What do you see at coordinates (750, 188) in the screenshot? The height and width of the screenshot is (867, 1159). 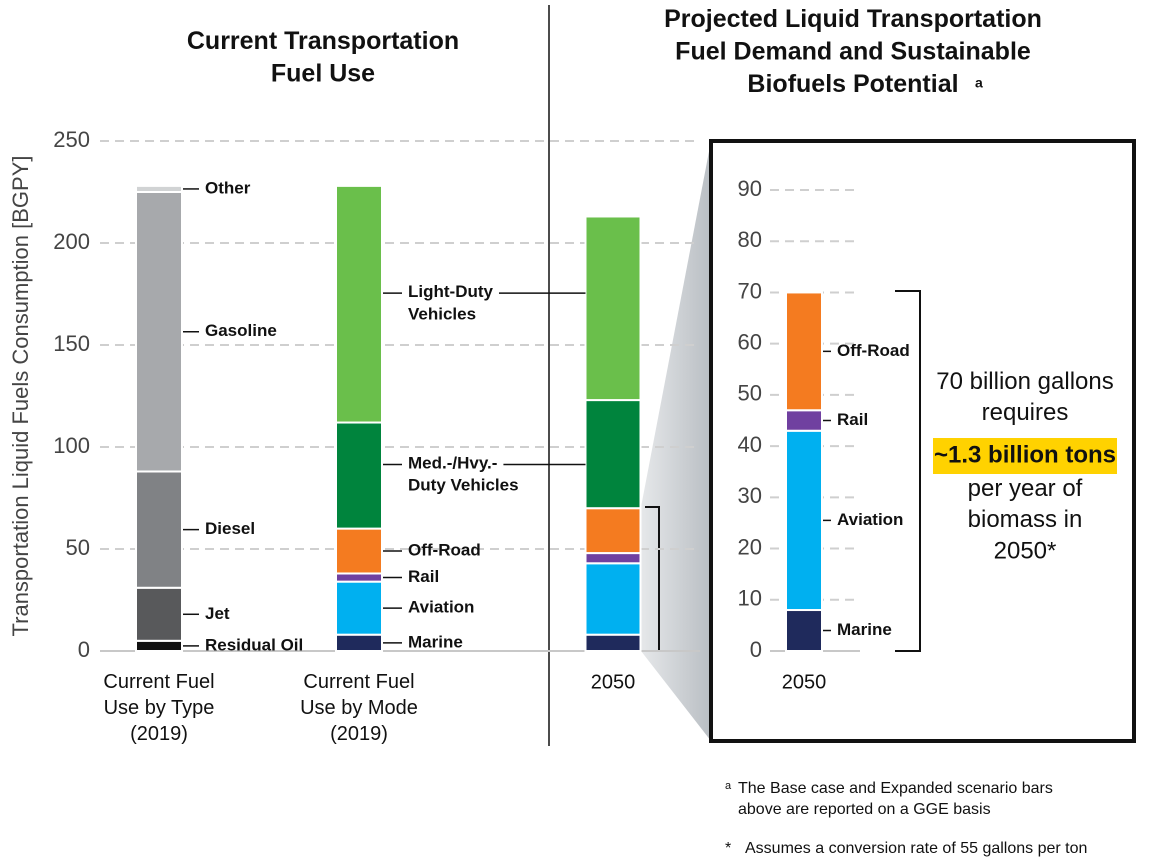 I see `y-tick-label: 90` at bounding box center [750, 188].